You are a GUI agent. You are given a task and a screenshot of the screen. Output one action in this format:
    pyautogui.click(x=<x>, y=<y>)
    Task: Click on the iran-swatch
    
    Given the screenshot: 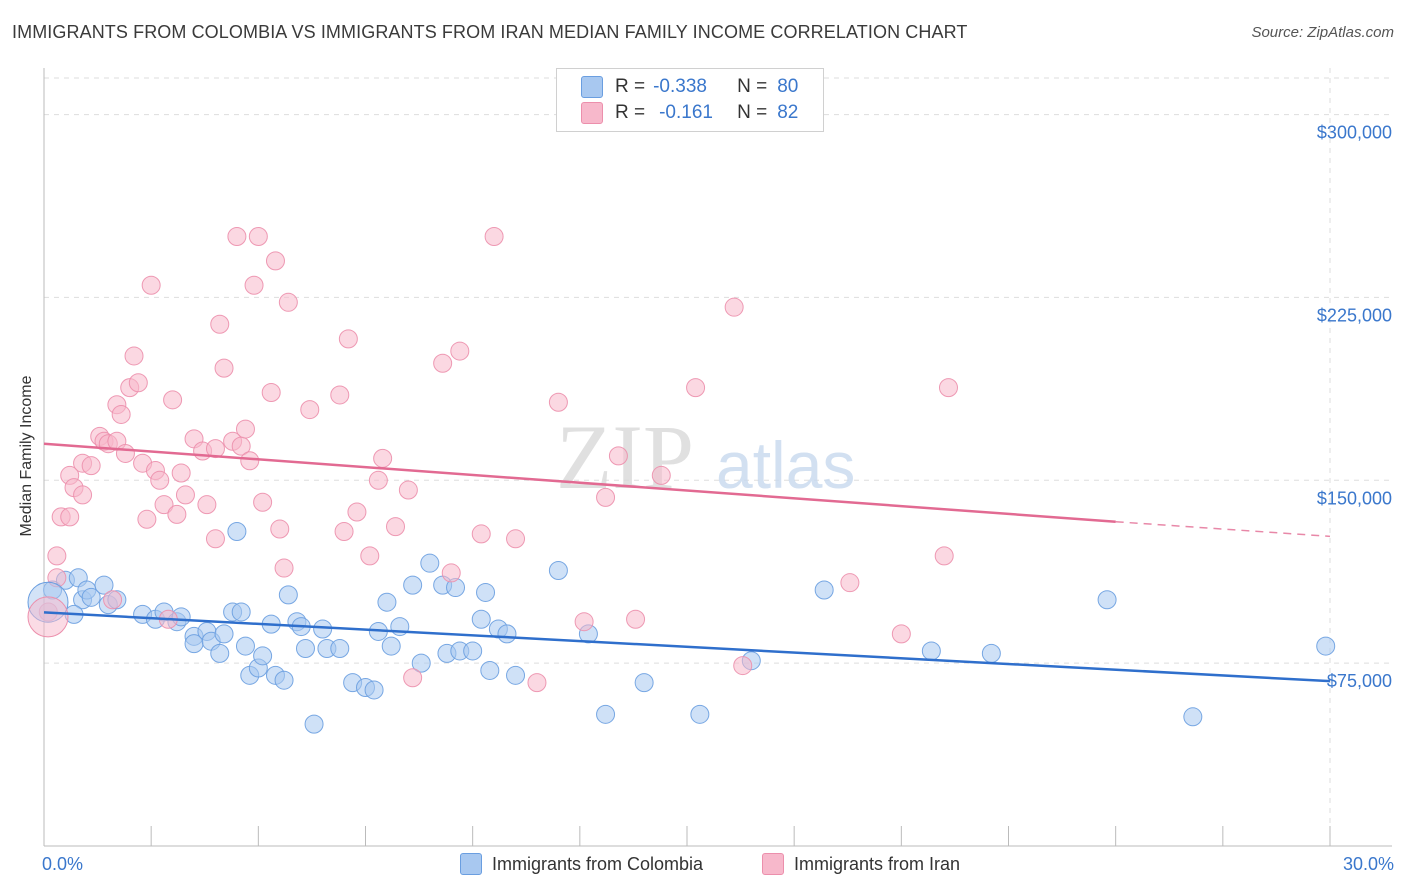 What is the action you would take?
    pyautogui.click(x=592, y=113)
    